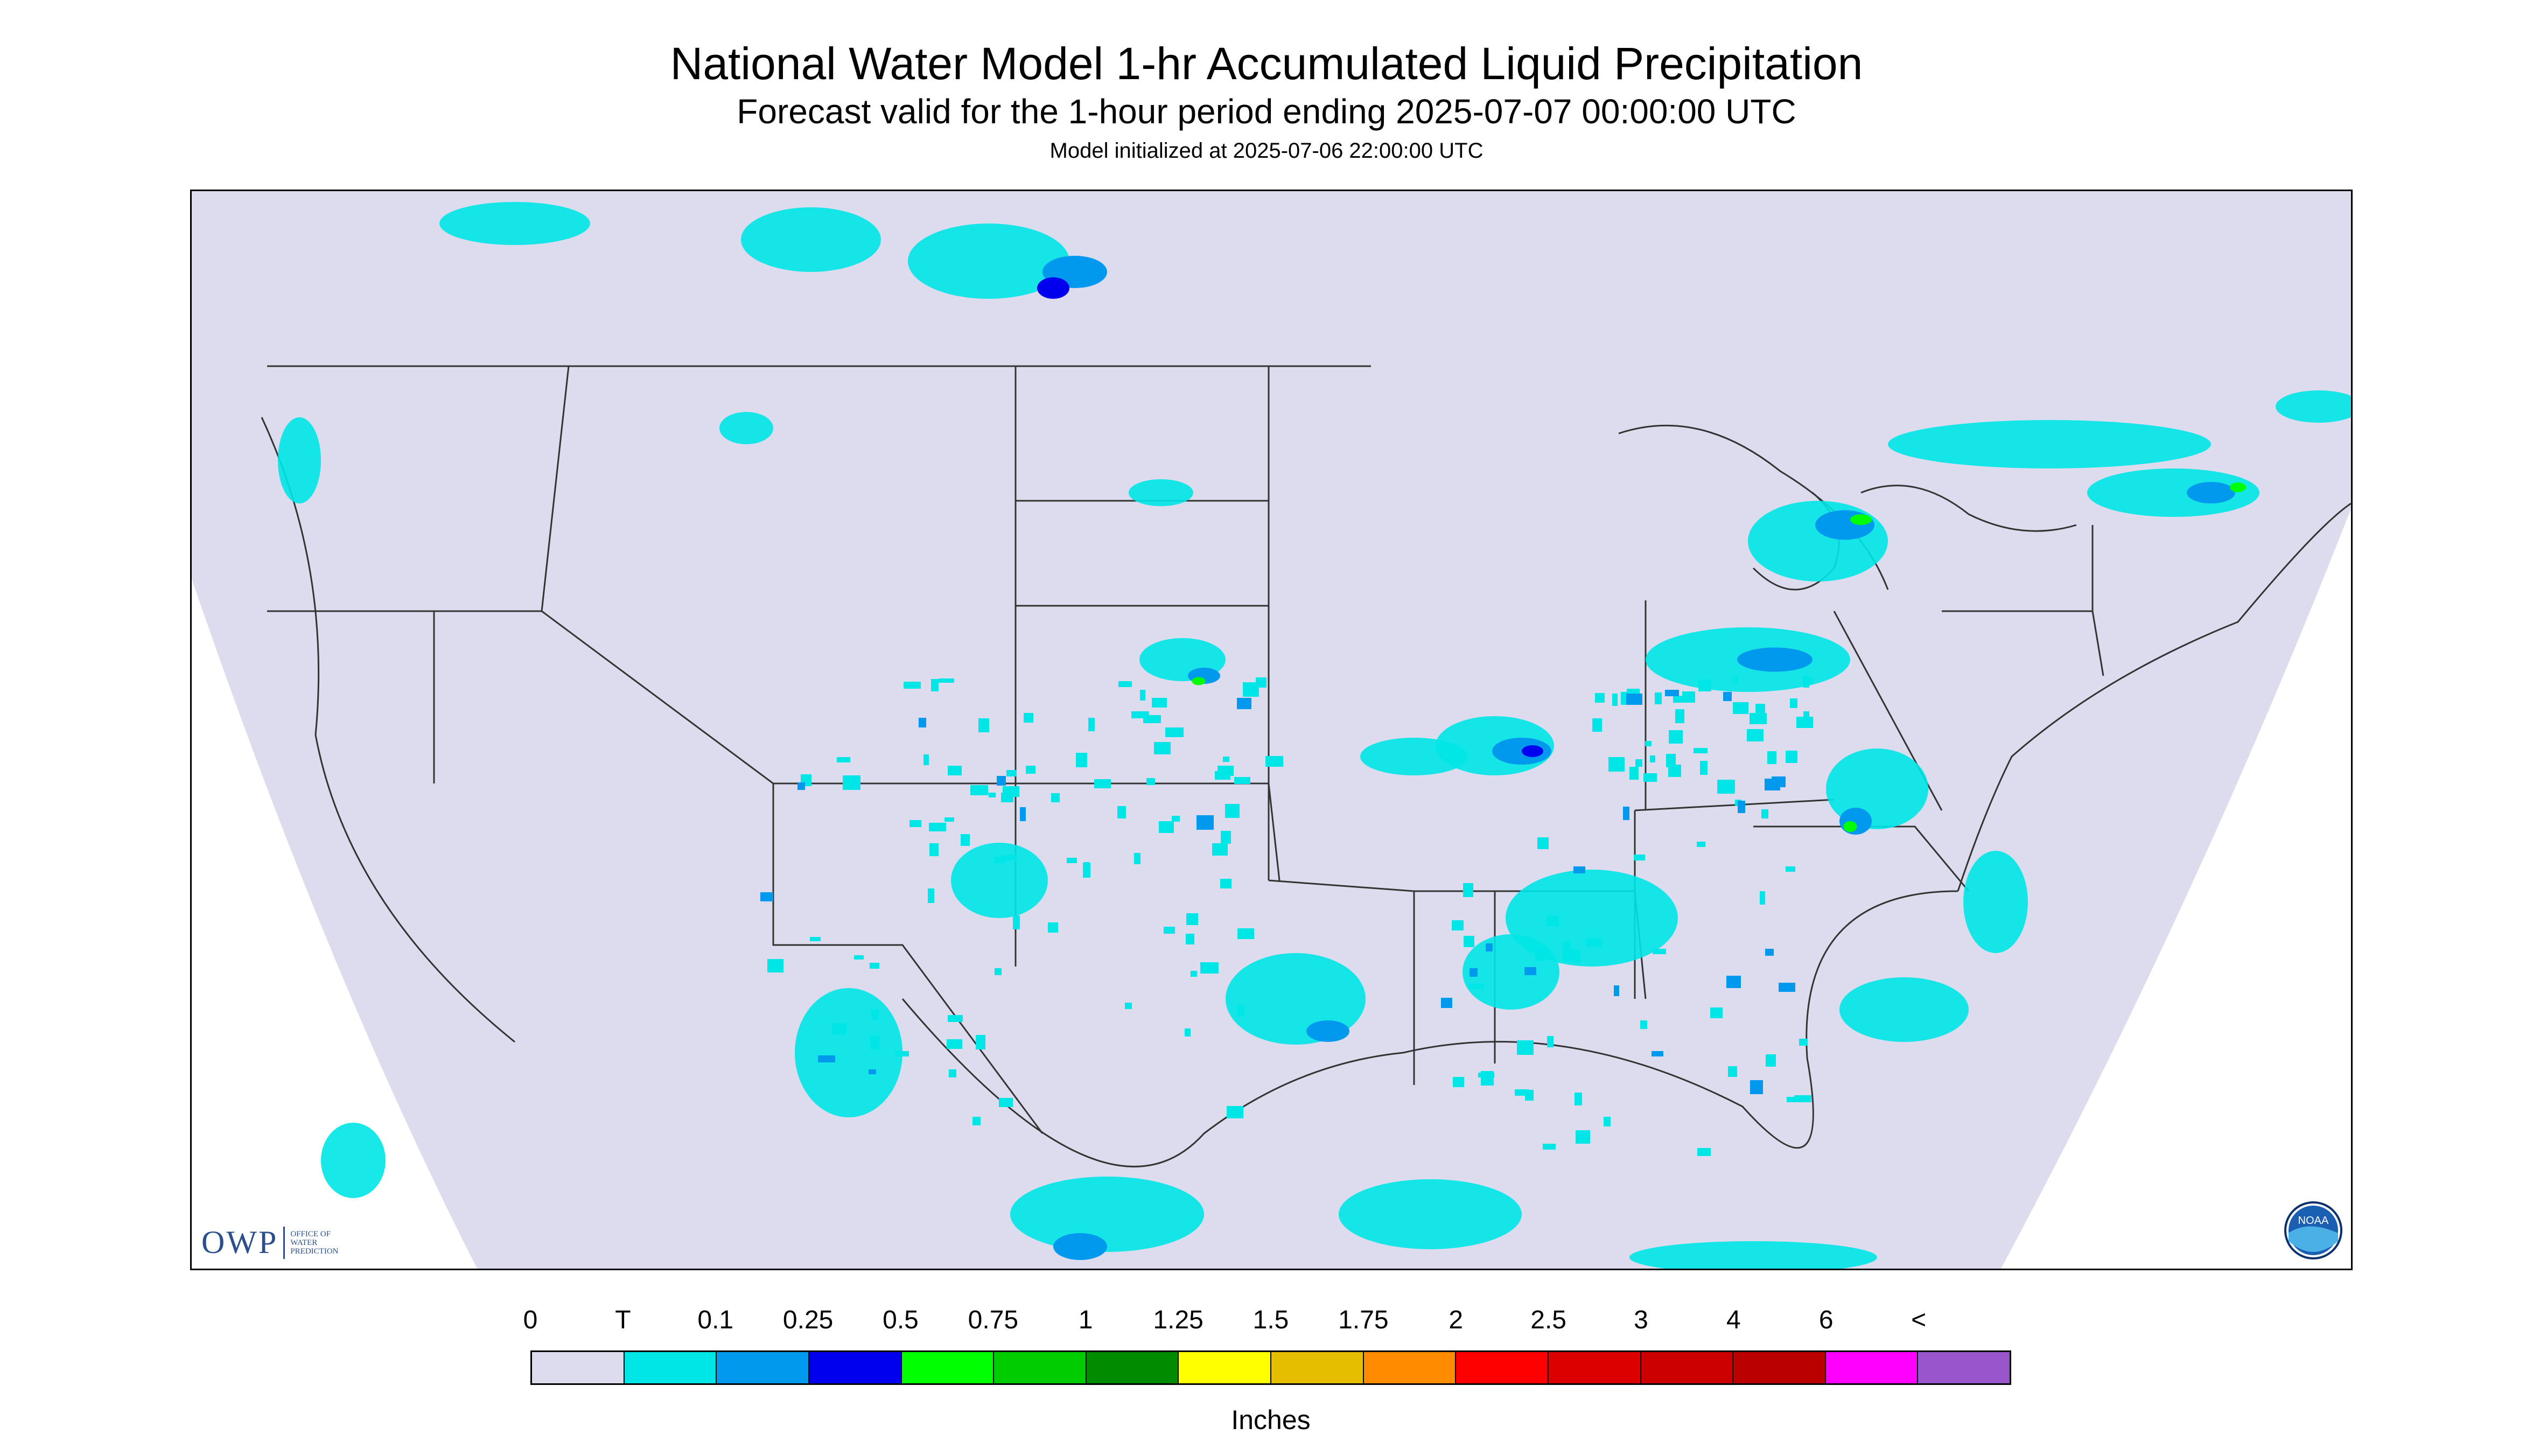 The image size is (2533, 1456). Describe the element at coordinates (1178, 1320) in the screenshot. I see `legend-tick-label: 1.25` at that location.